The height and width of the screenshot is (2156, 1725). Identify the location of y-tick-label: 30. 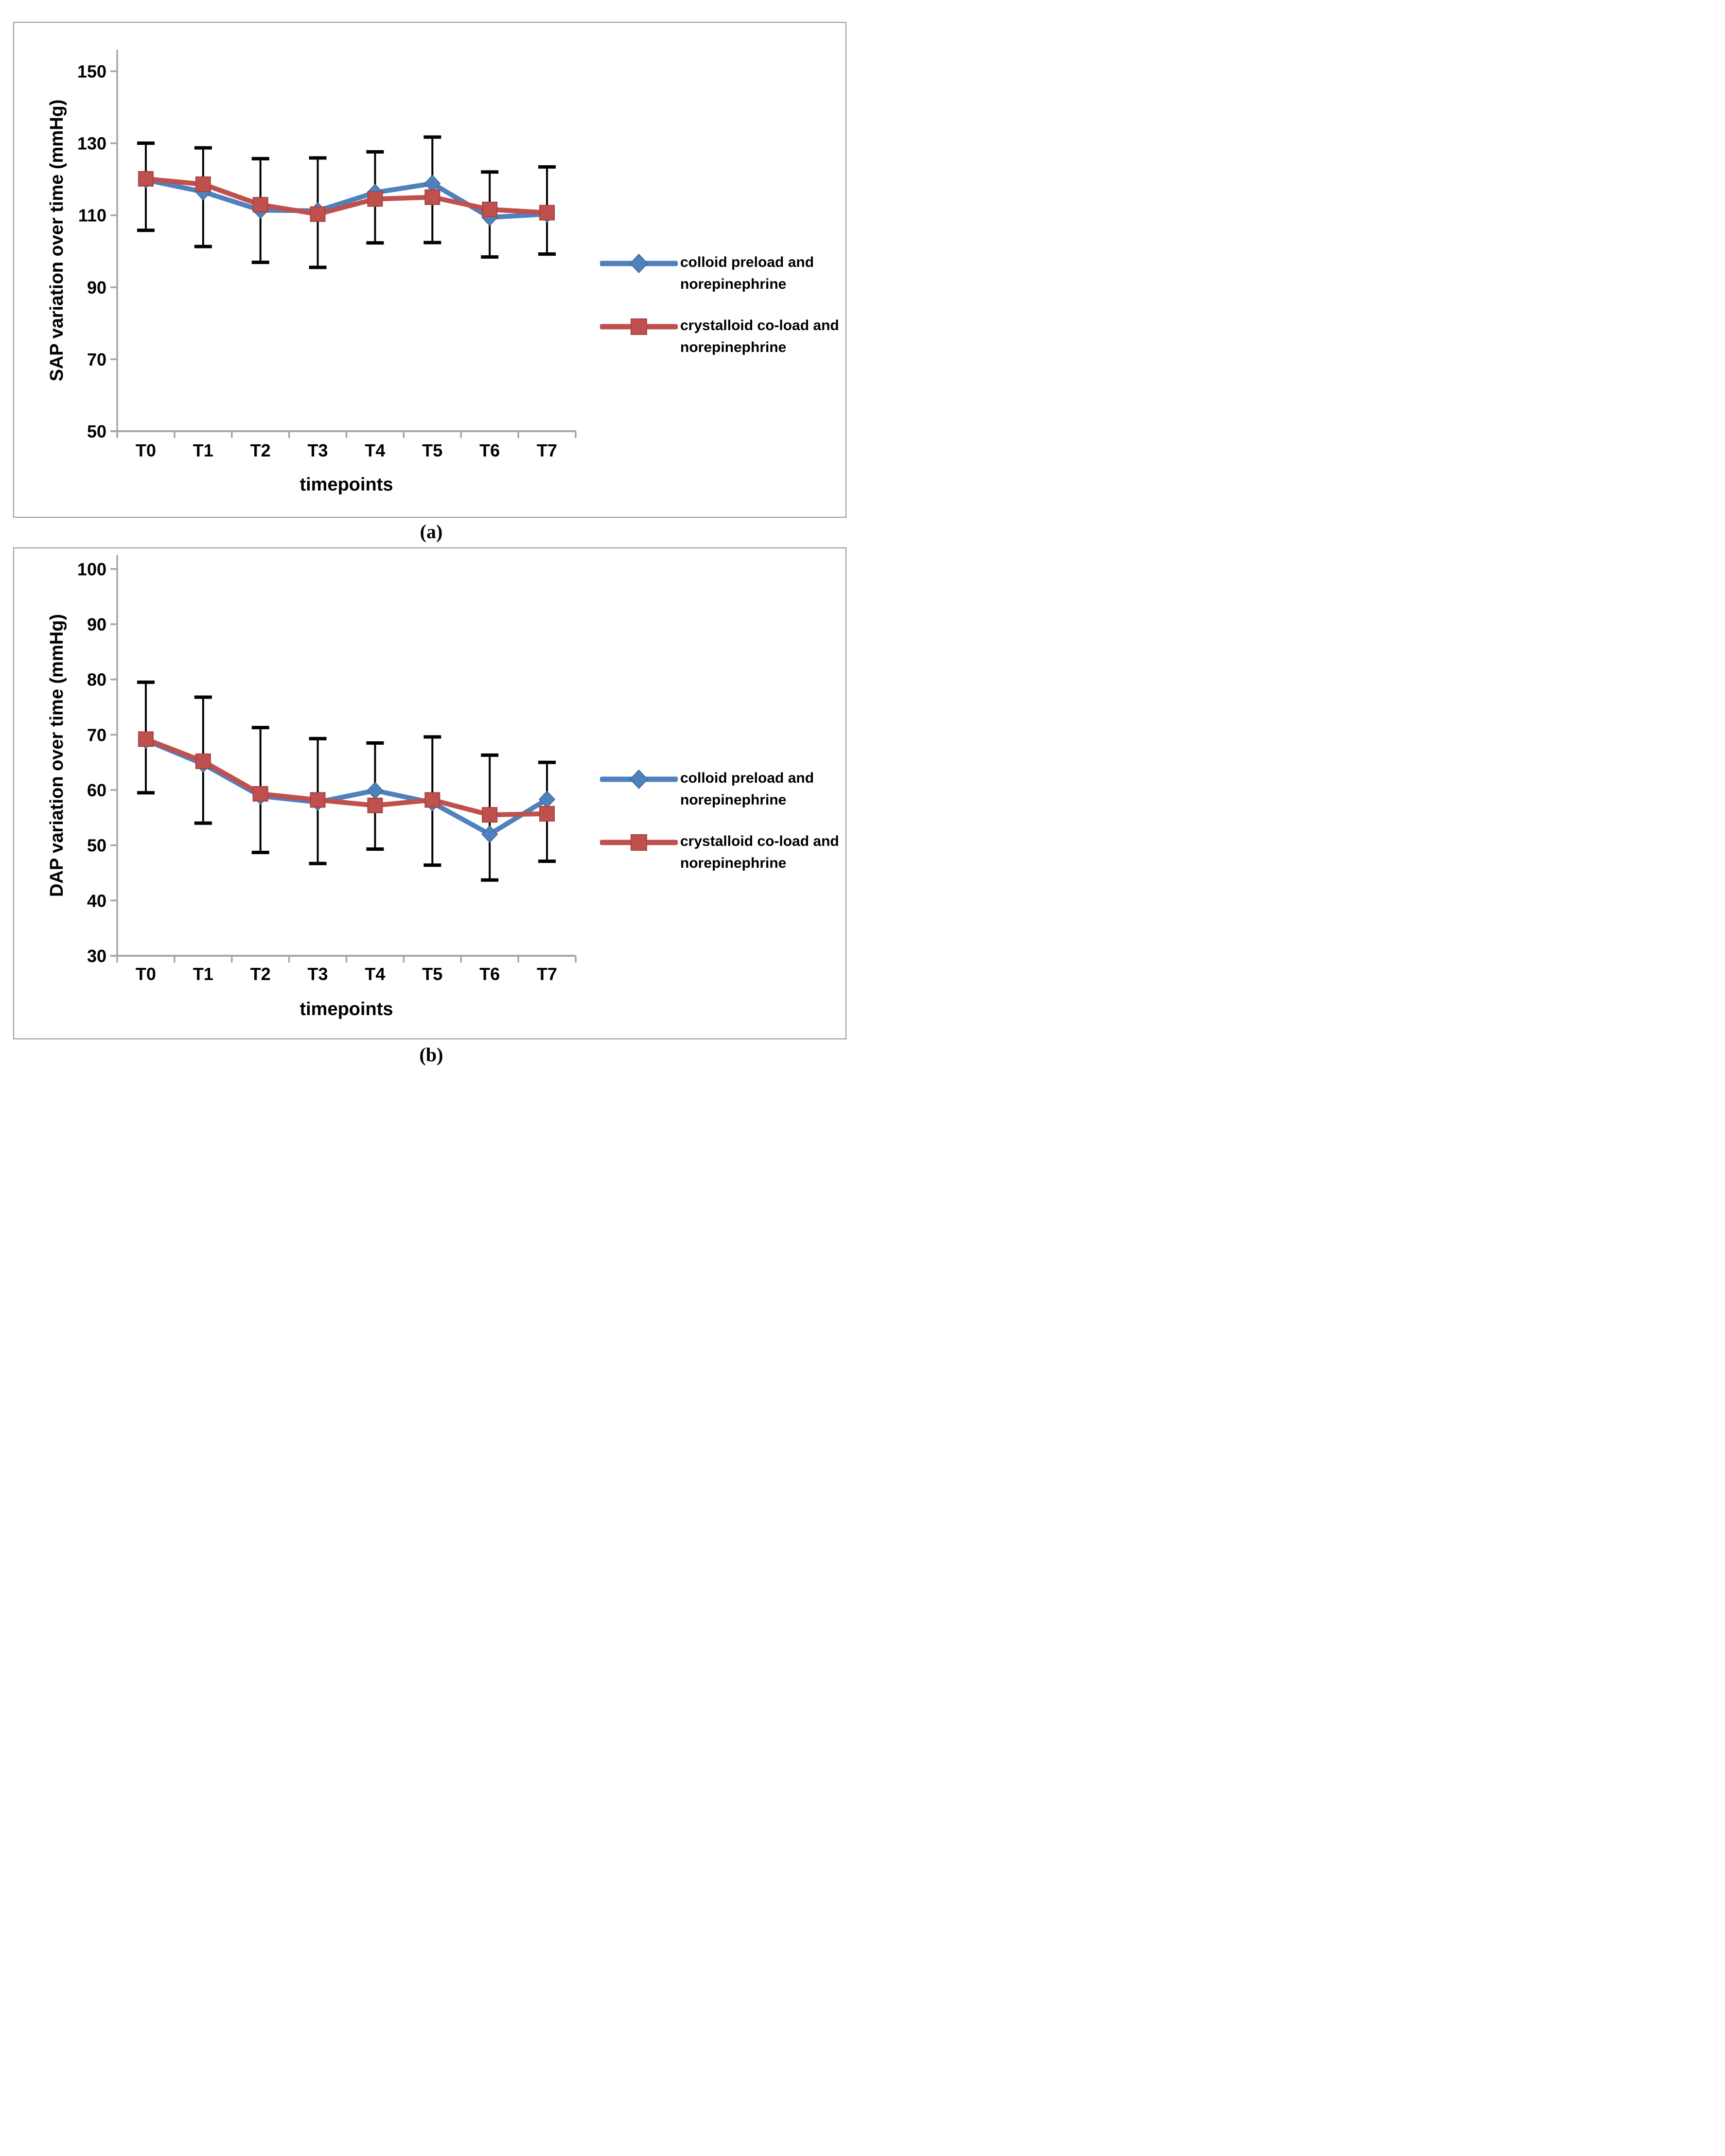
(97, 956).